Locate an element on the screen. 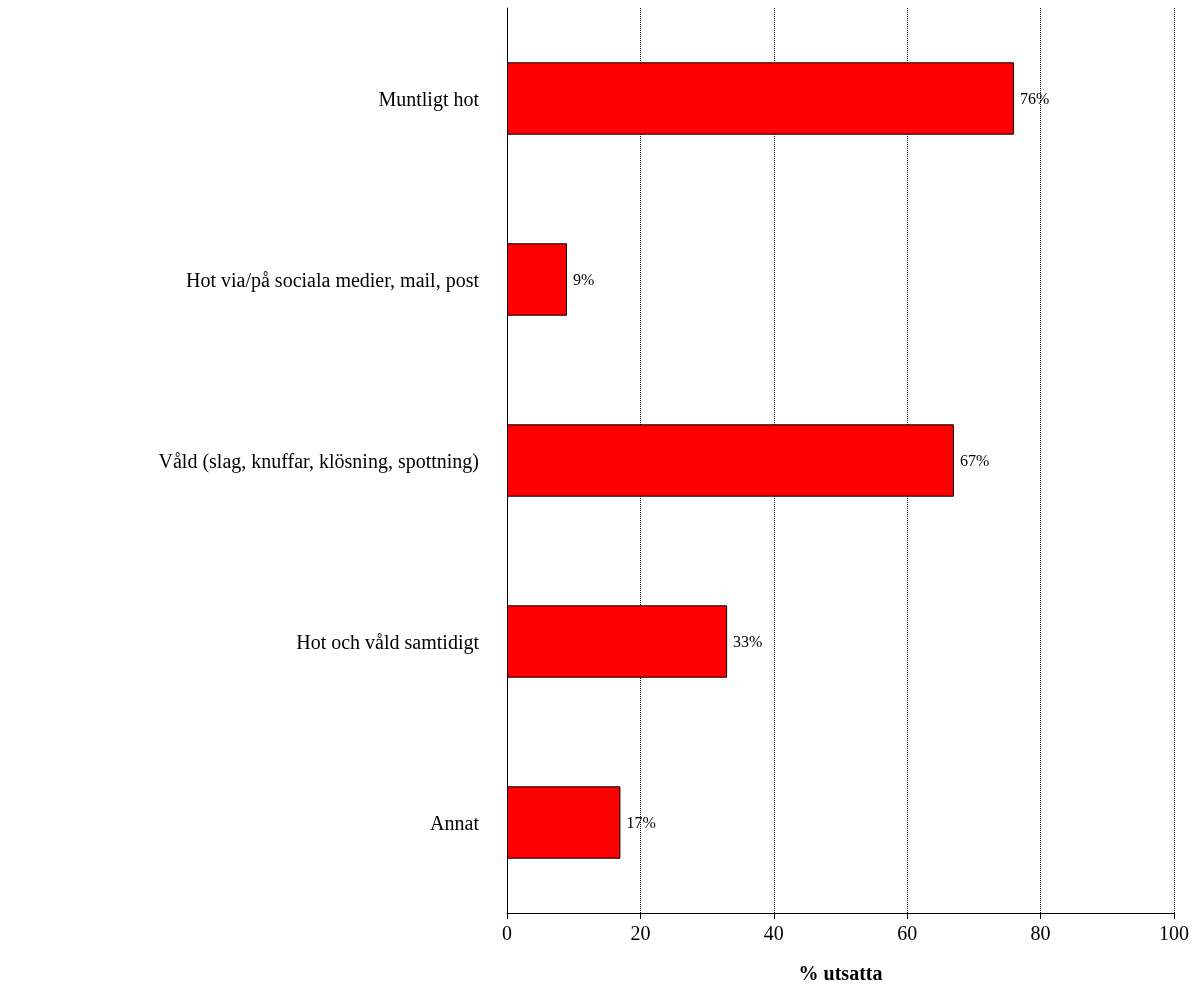 This screenshot has height=999, width=1197. x-tick-label: 100 is located at coordinates (1174, 933).